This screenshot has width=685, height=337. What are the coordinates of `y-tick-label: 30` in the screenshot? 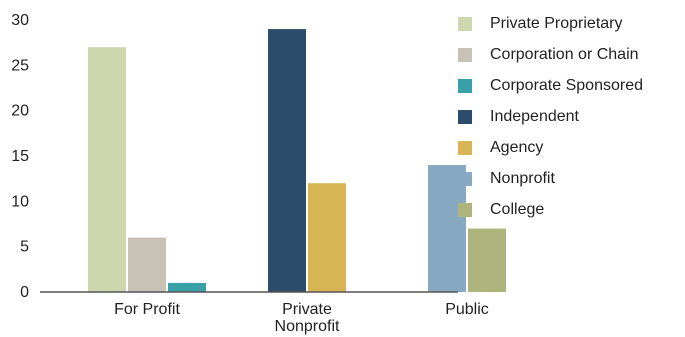 It's located at (20, 20).